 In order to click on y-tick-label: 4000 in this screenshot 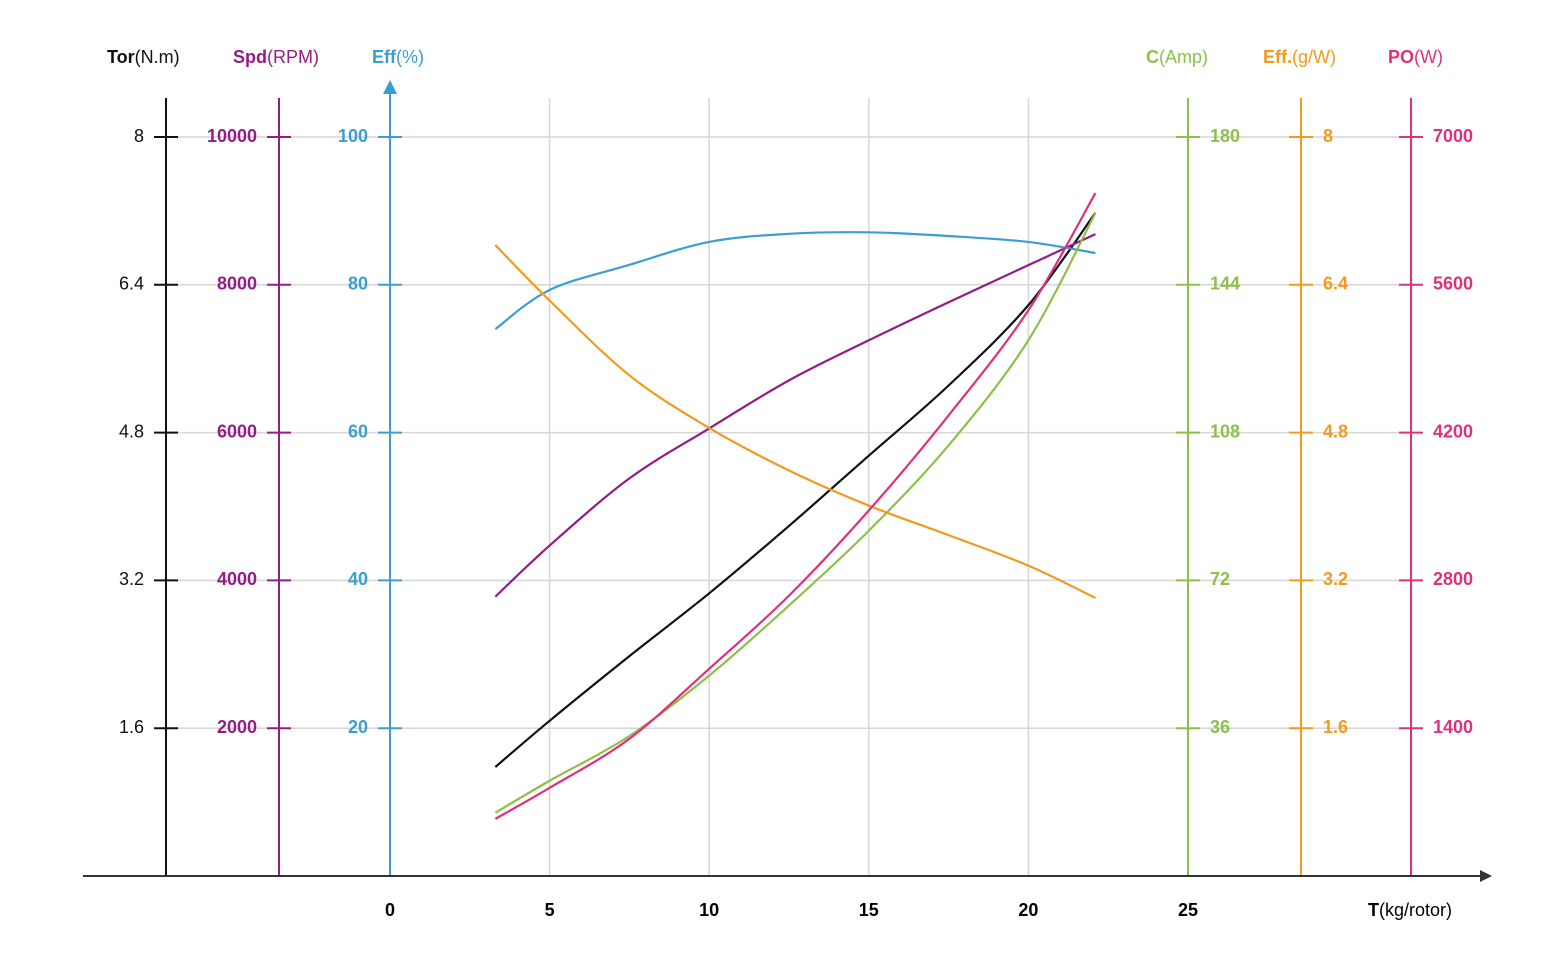, I will do `click(237, 579)`.